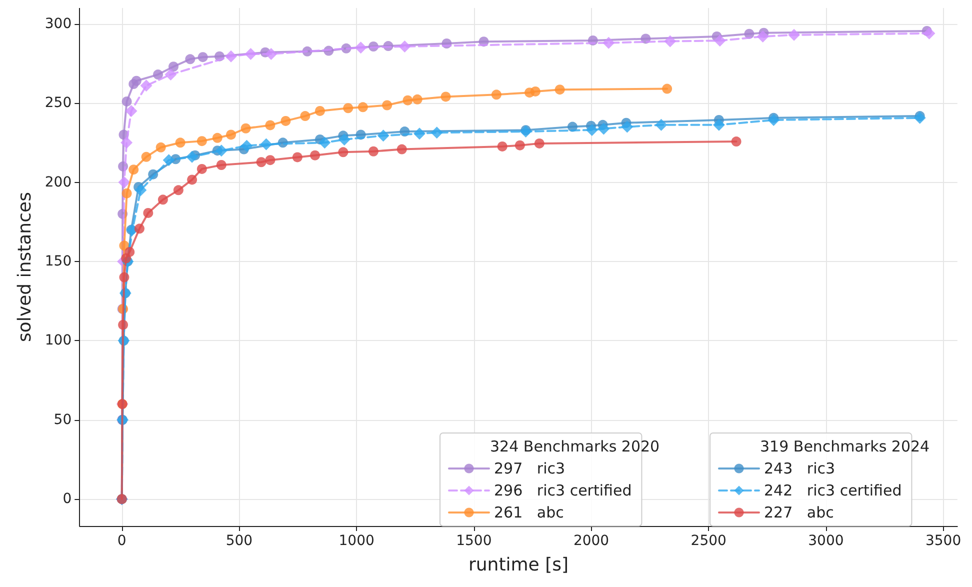 The width and height of the screenshot is (972, 587). I want to click on y-tick-label: 0, so click(67, 499).